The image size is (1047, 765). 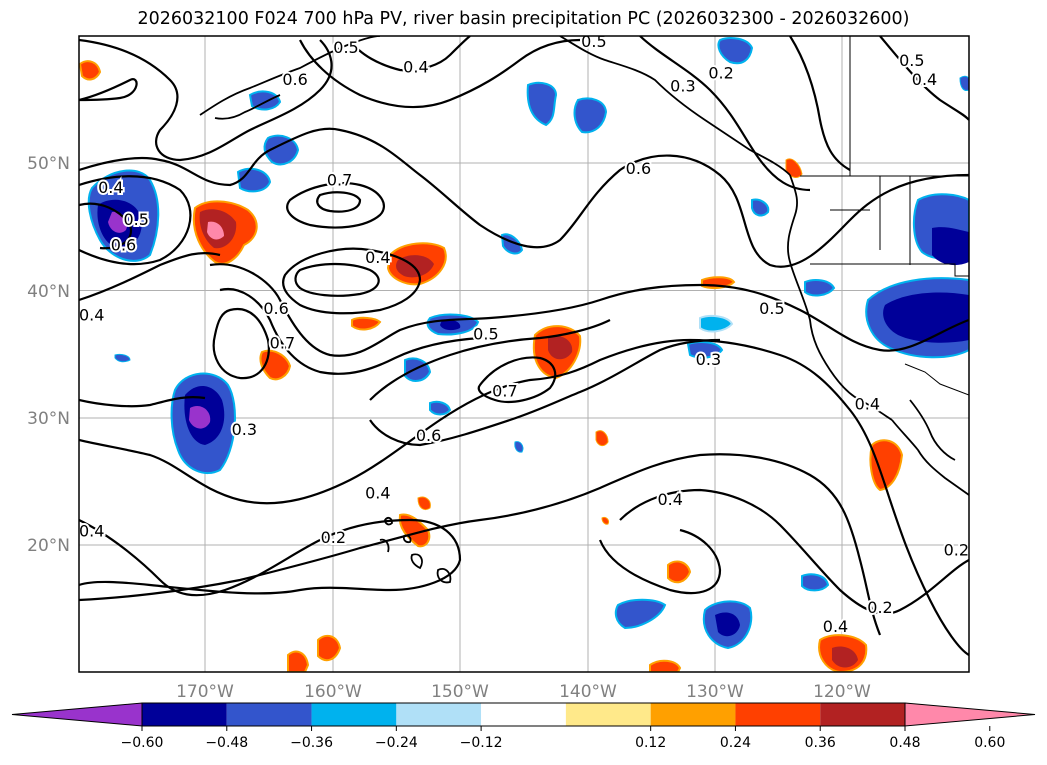 I want to click on colorbar-tick-label: 0.24, so click(x=735, y=743).